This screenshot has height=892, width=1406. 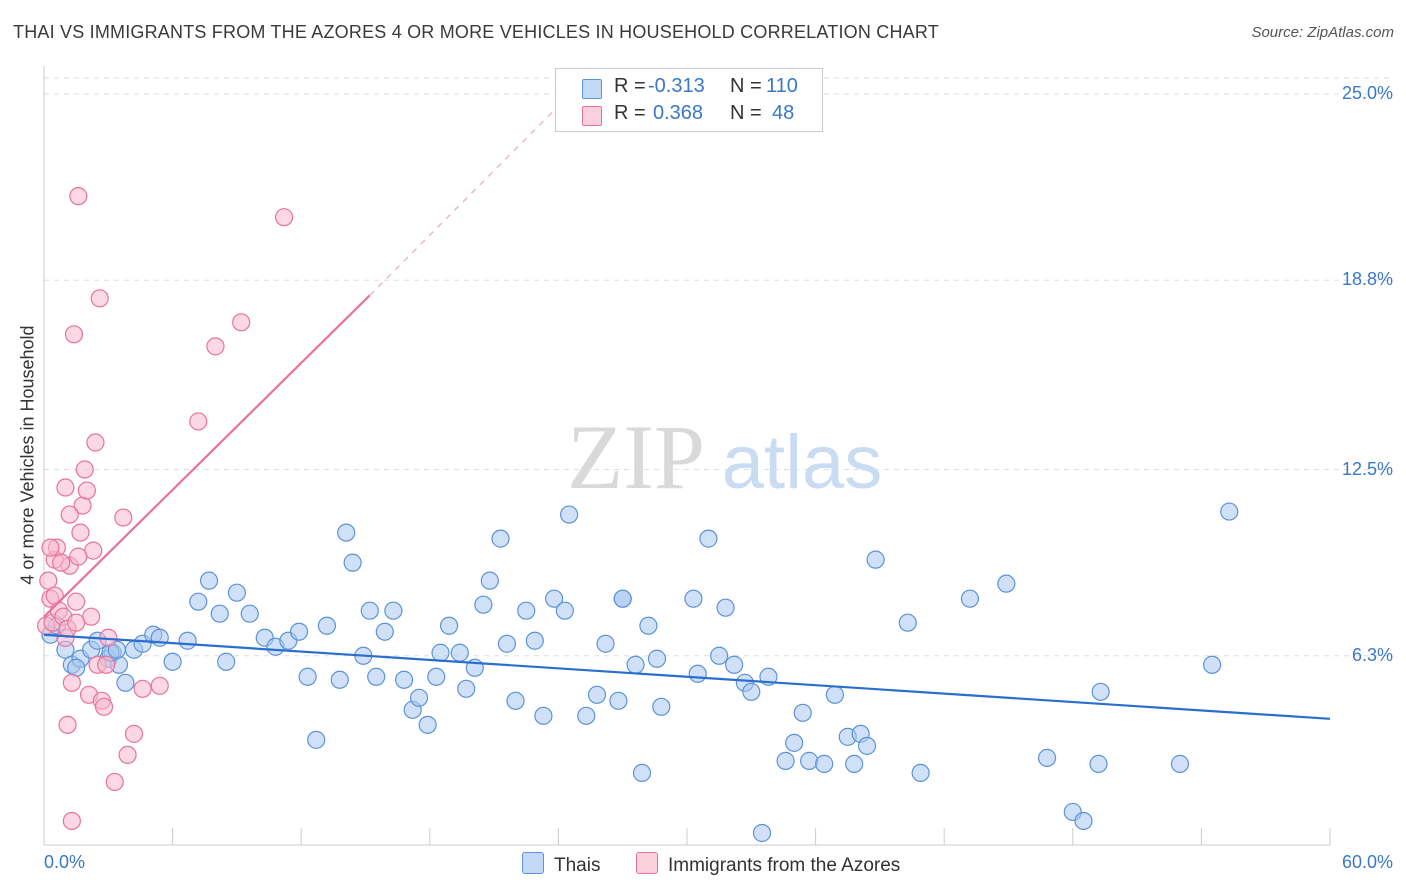 I want to click on y-tick-label: 12.5%, so click(x=1367, y=468).